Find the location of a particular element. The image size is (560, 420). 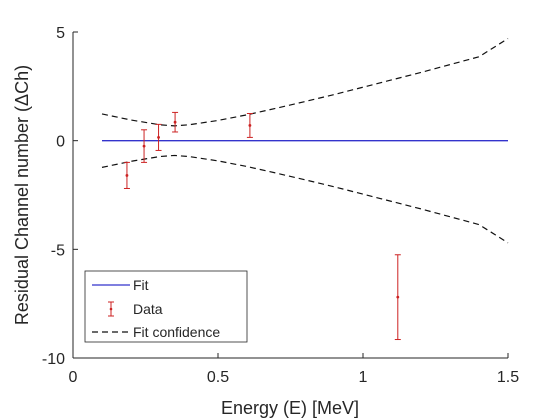

x-tick-label: 0 is located at coordinates (73, 377).